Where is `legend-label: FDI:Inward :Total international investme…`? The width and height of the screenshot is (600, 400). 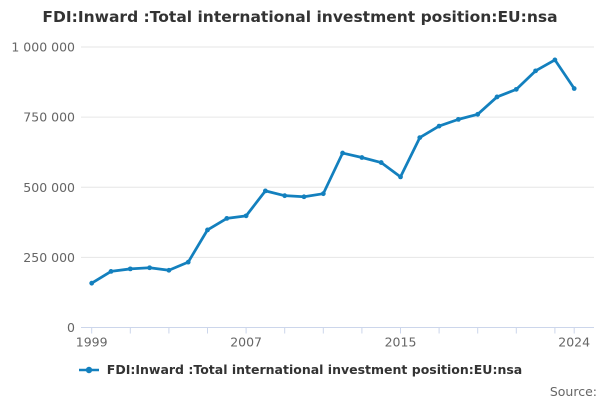 legend-label: FDI:Inward :Total international investme… is located at coordinates (314, 369).